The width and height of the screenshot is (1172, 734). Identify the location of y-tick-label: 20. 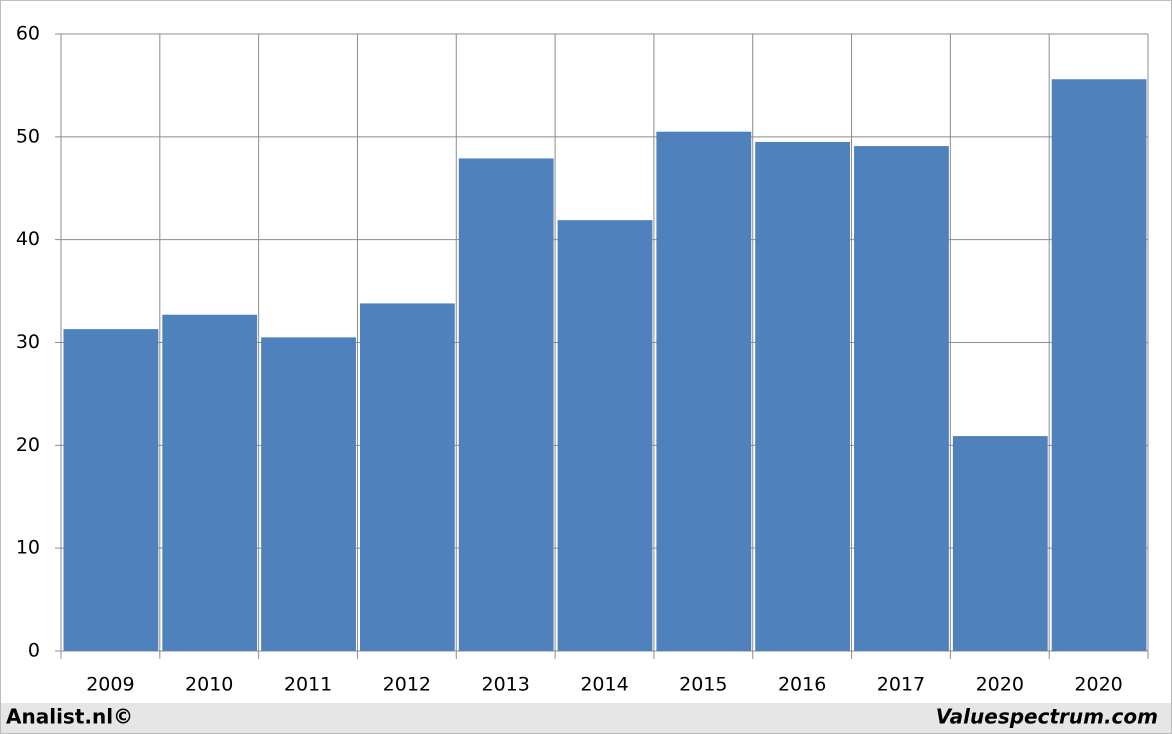
(28, 445).